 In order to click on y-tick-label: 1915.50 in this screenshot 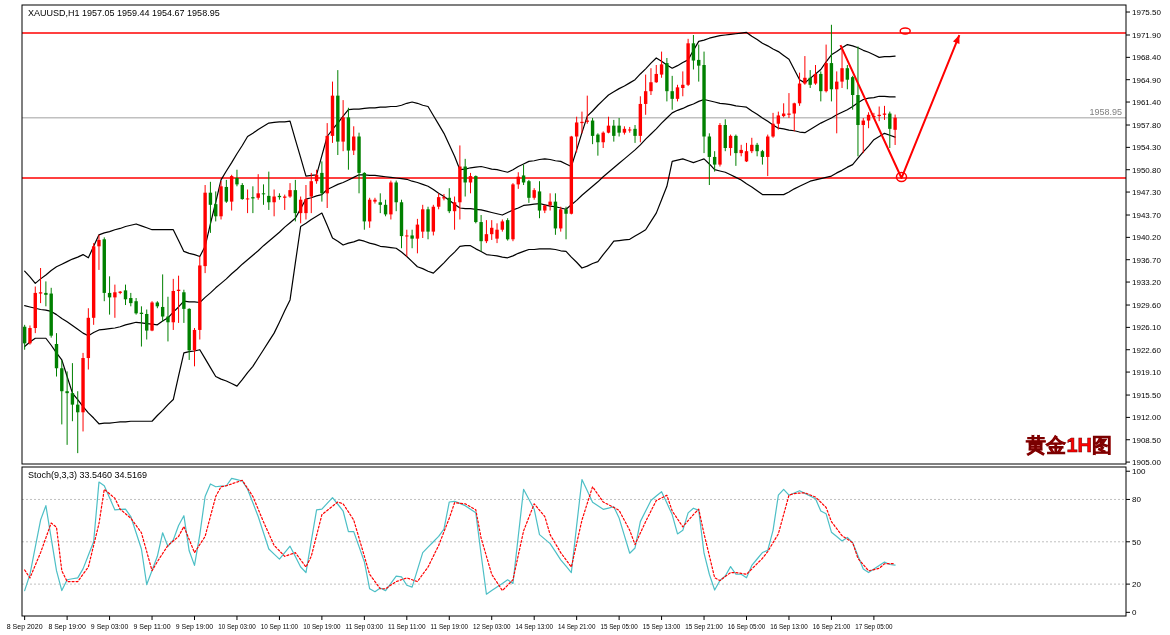, I will do `click(1147, 396)`.